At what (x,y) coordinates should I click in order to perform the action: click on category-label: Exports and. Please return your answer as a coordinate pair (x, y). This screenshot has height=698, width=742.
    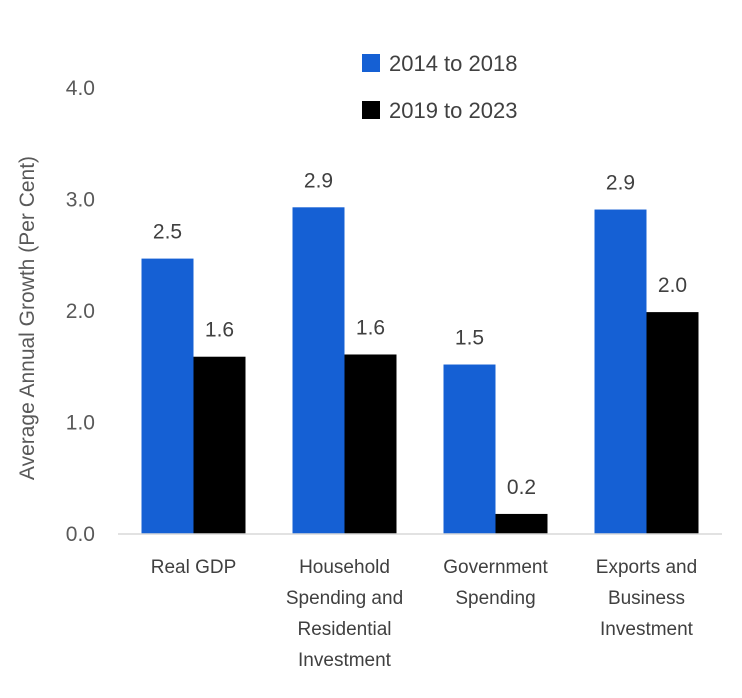
    Looking at the image, I should click on (646, 567).